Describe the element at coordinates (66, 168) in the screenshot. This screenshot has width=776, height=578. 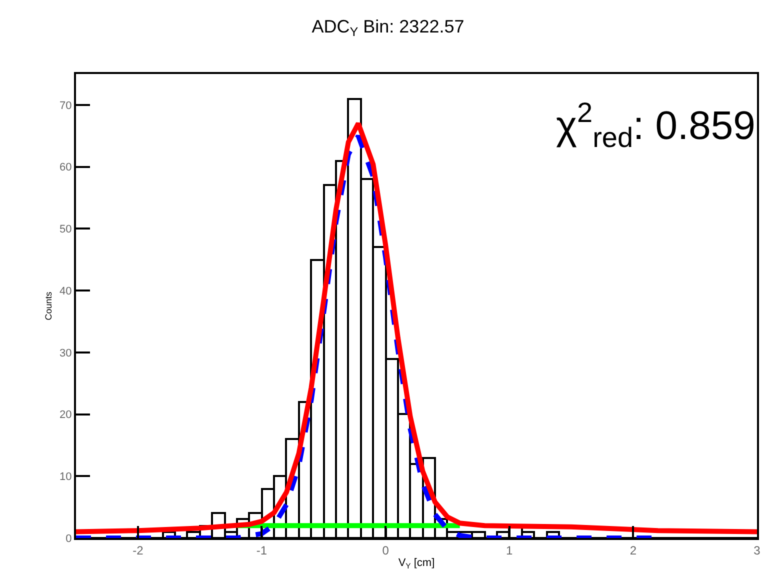
I see `y-tick-label: 60` at that location.